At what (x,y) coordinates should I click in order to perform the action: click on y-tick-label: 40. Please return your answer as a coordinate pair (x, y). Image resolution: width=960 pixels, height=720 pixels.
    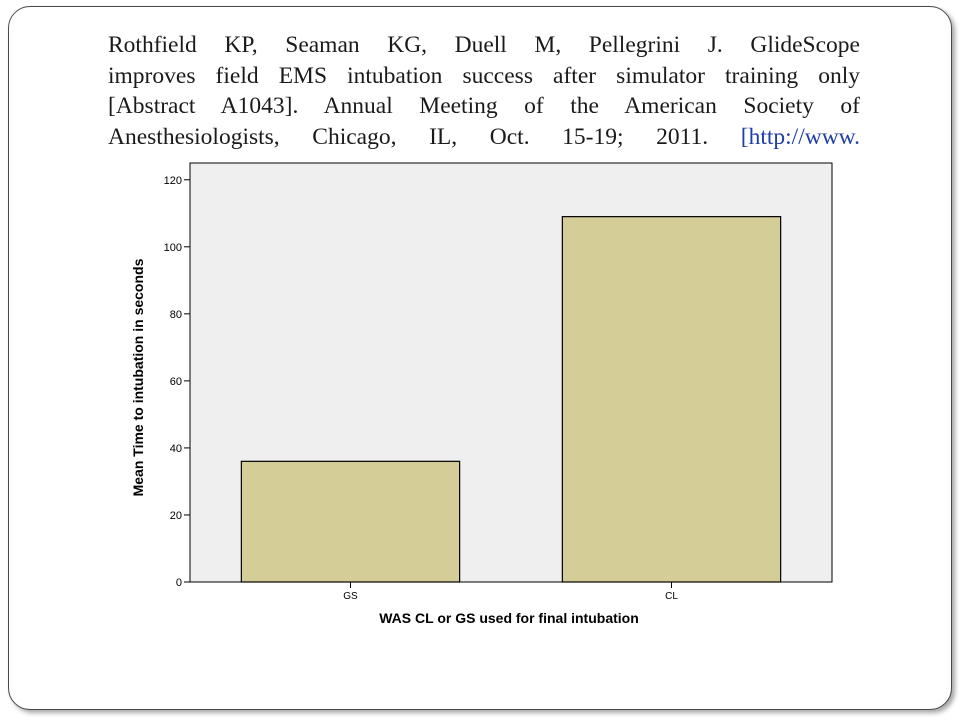
    Looking at the image, I should click on (176, 449).